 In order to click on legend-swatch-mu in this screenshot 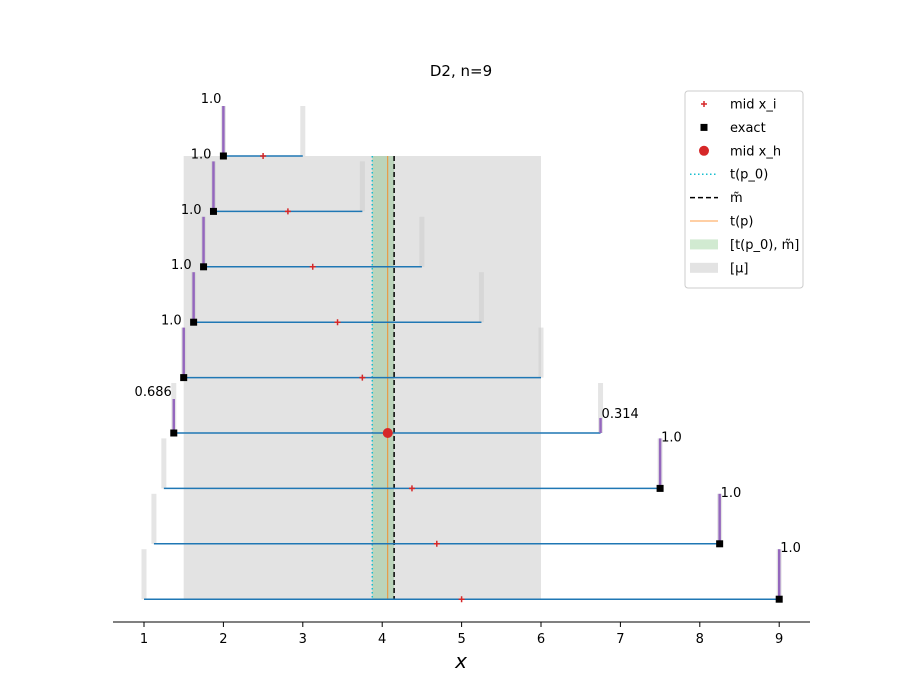, I will do `click(704, 267)`.